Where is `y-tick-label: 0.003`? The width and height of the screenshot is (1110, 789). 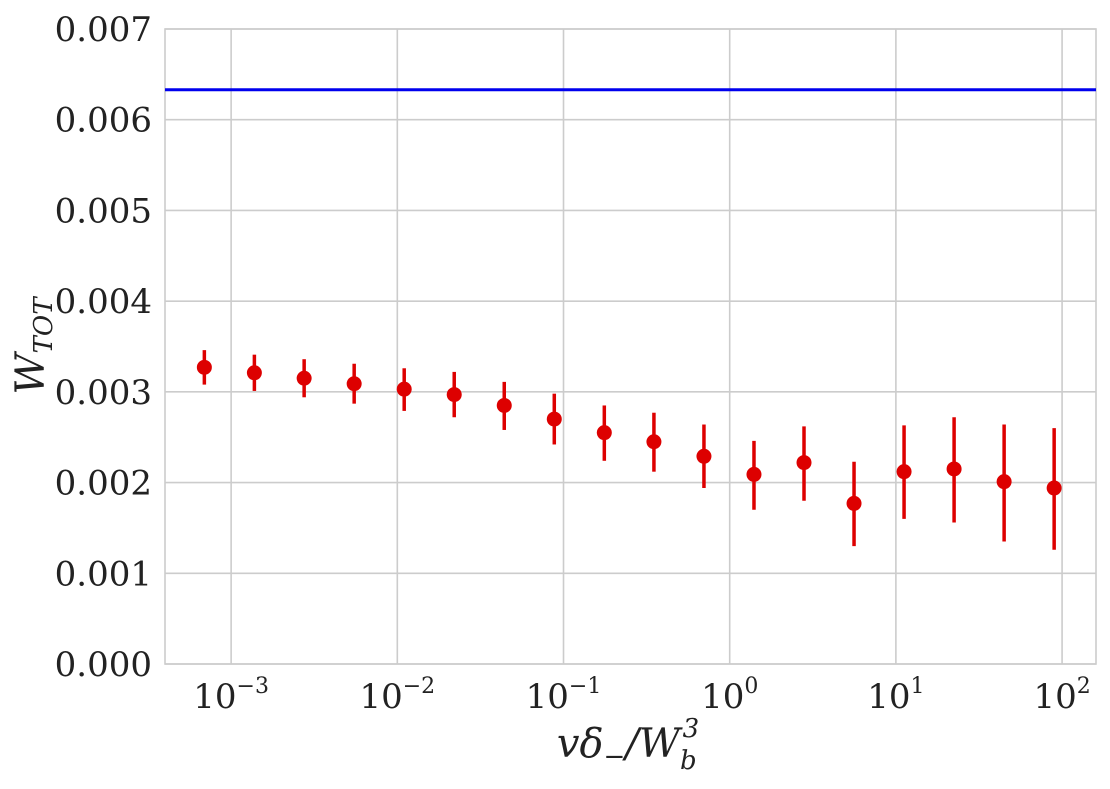 y-tick-label: 0.003 is located at coordinates (103, 393).